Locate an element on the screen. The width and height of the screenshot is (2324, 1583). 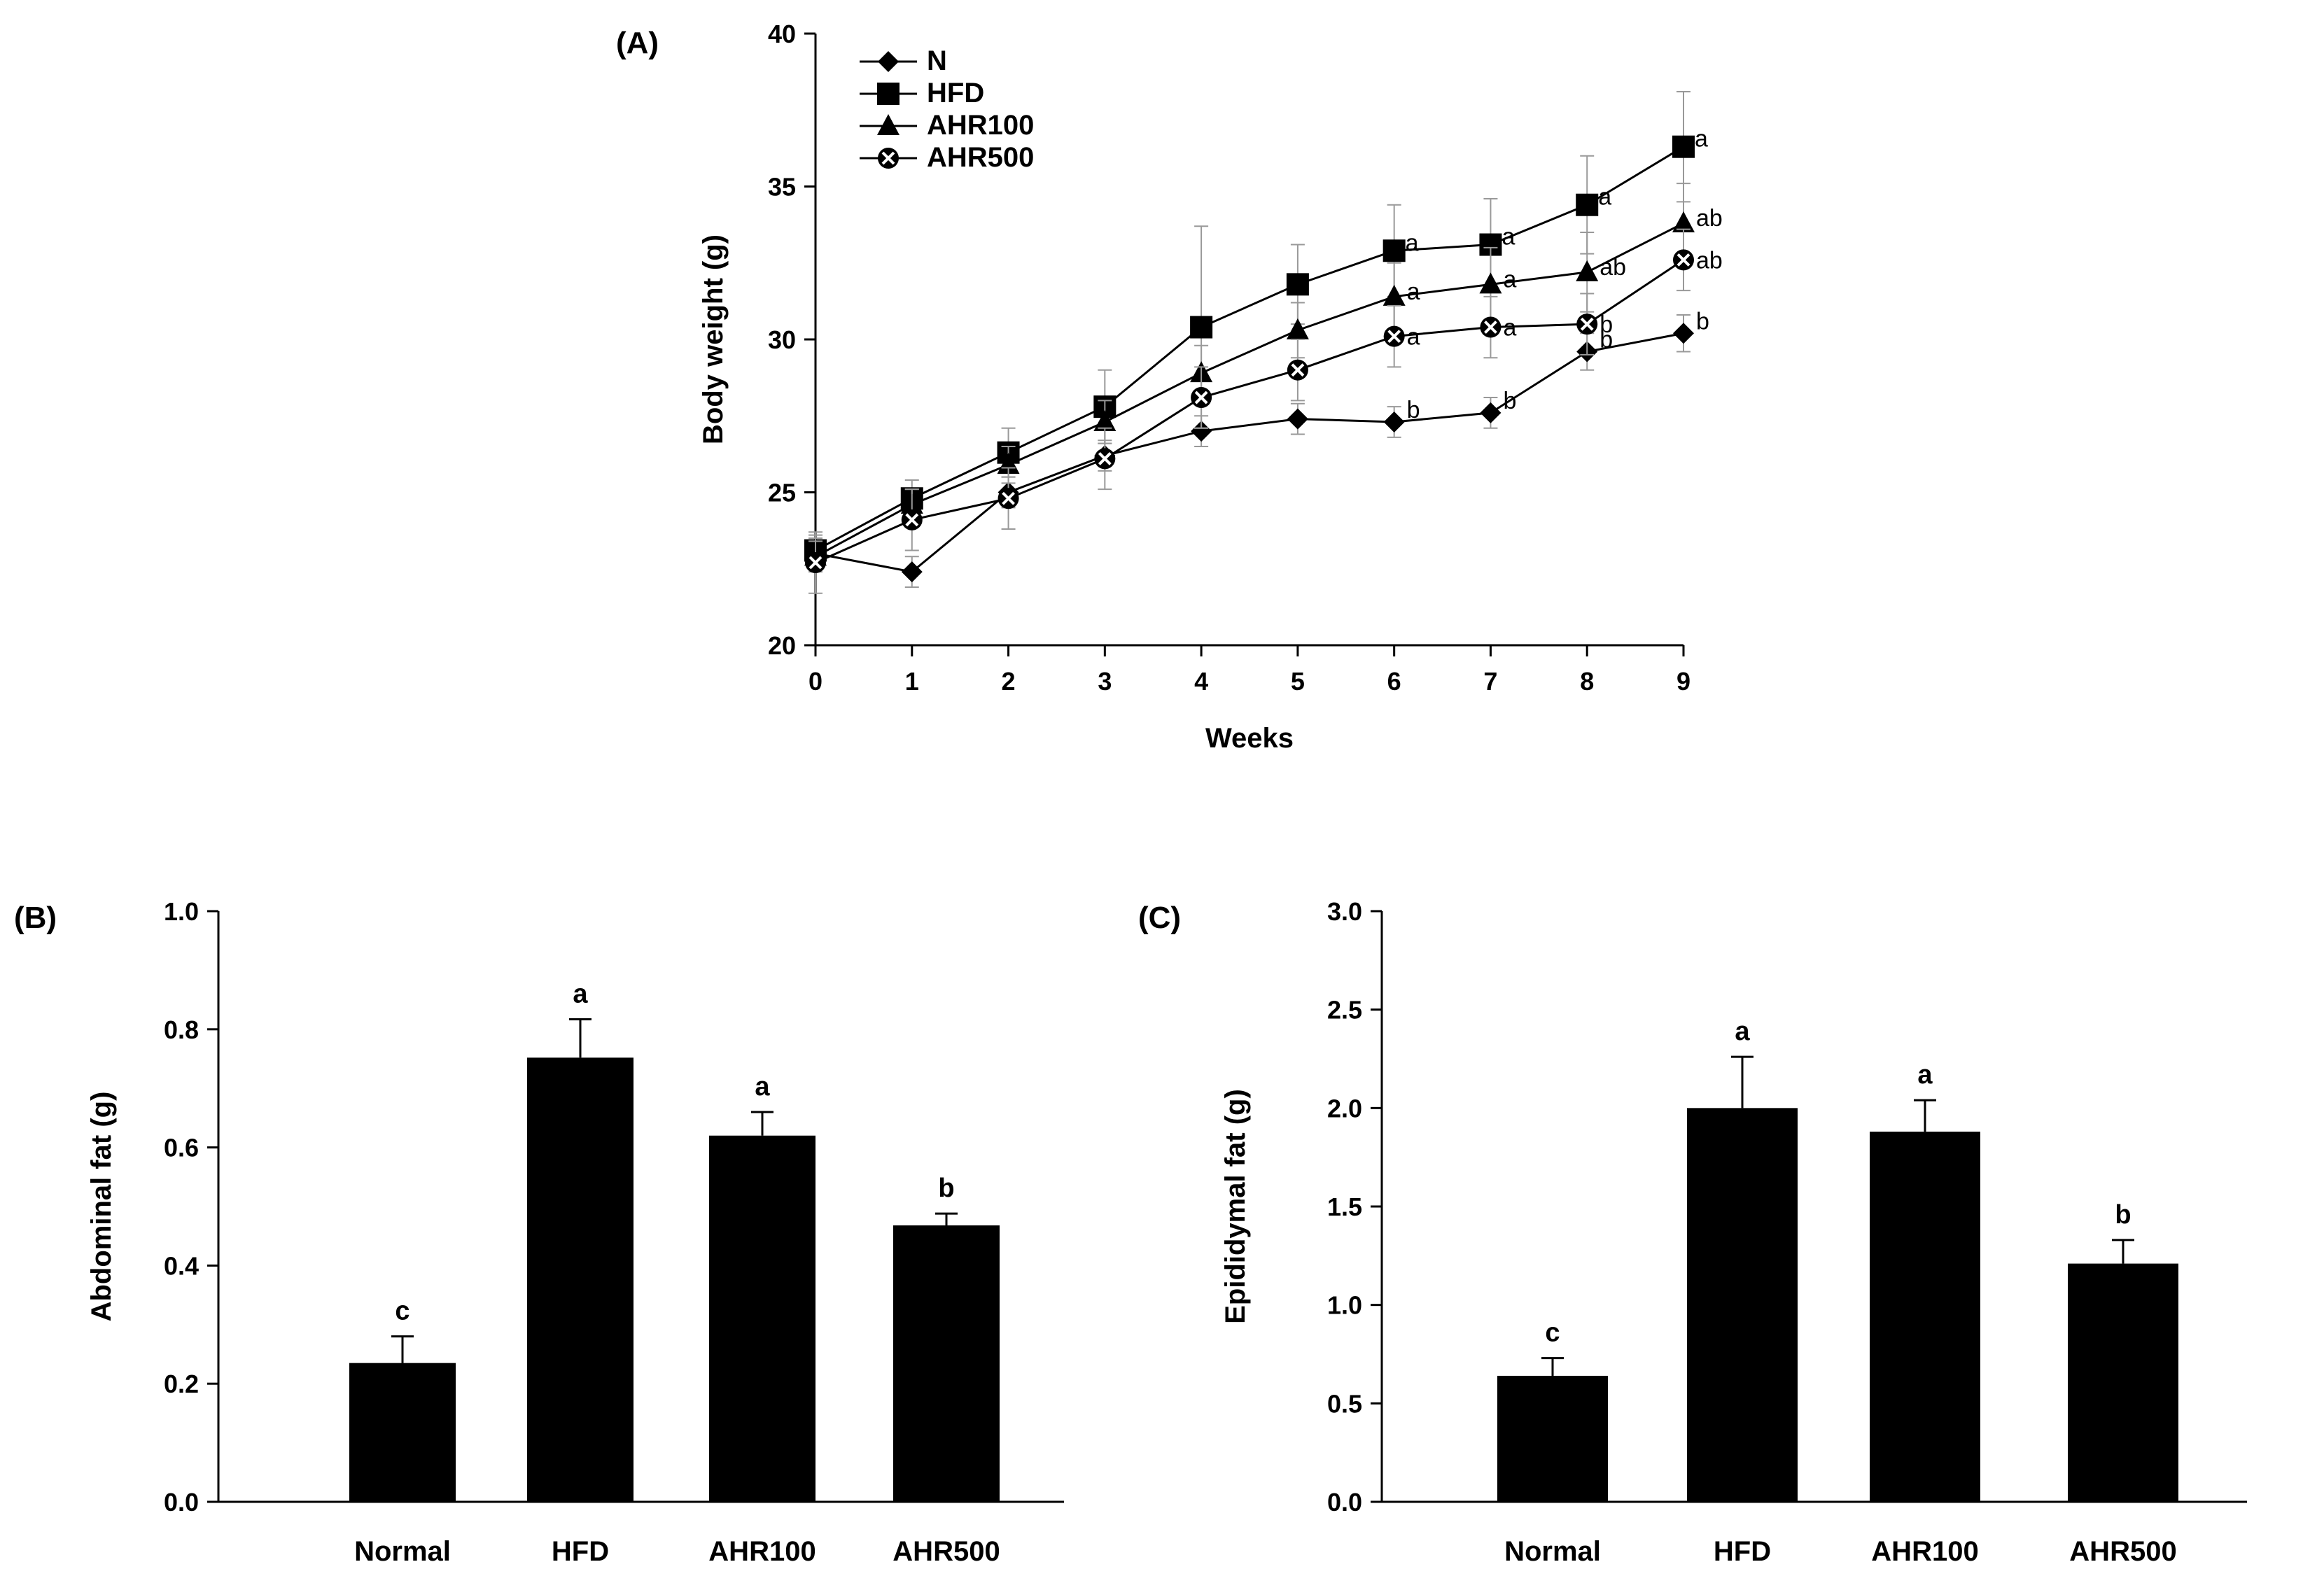
y-tick-label: 0.4 is located at coordinates (181, 1265).